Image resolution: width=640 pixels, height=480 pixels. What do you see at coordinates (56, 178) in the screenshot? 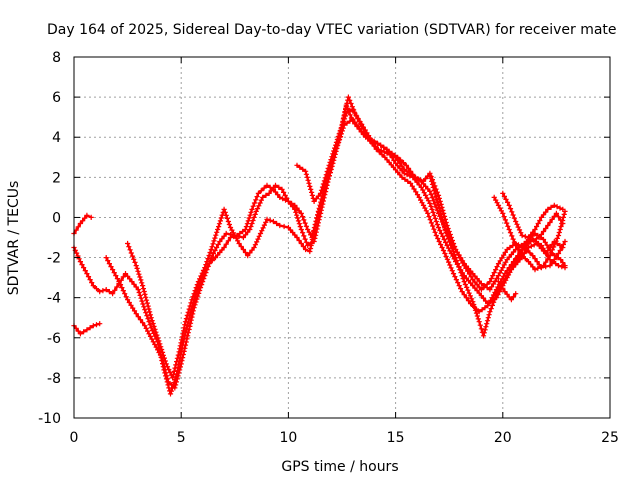
I see `y-tick-label: 2` at bounding box center [56, 178].